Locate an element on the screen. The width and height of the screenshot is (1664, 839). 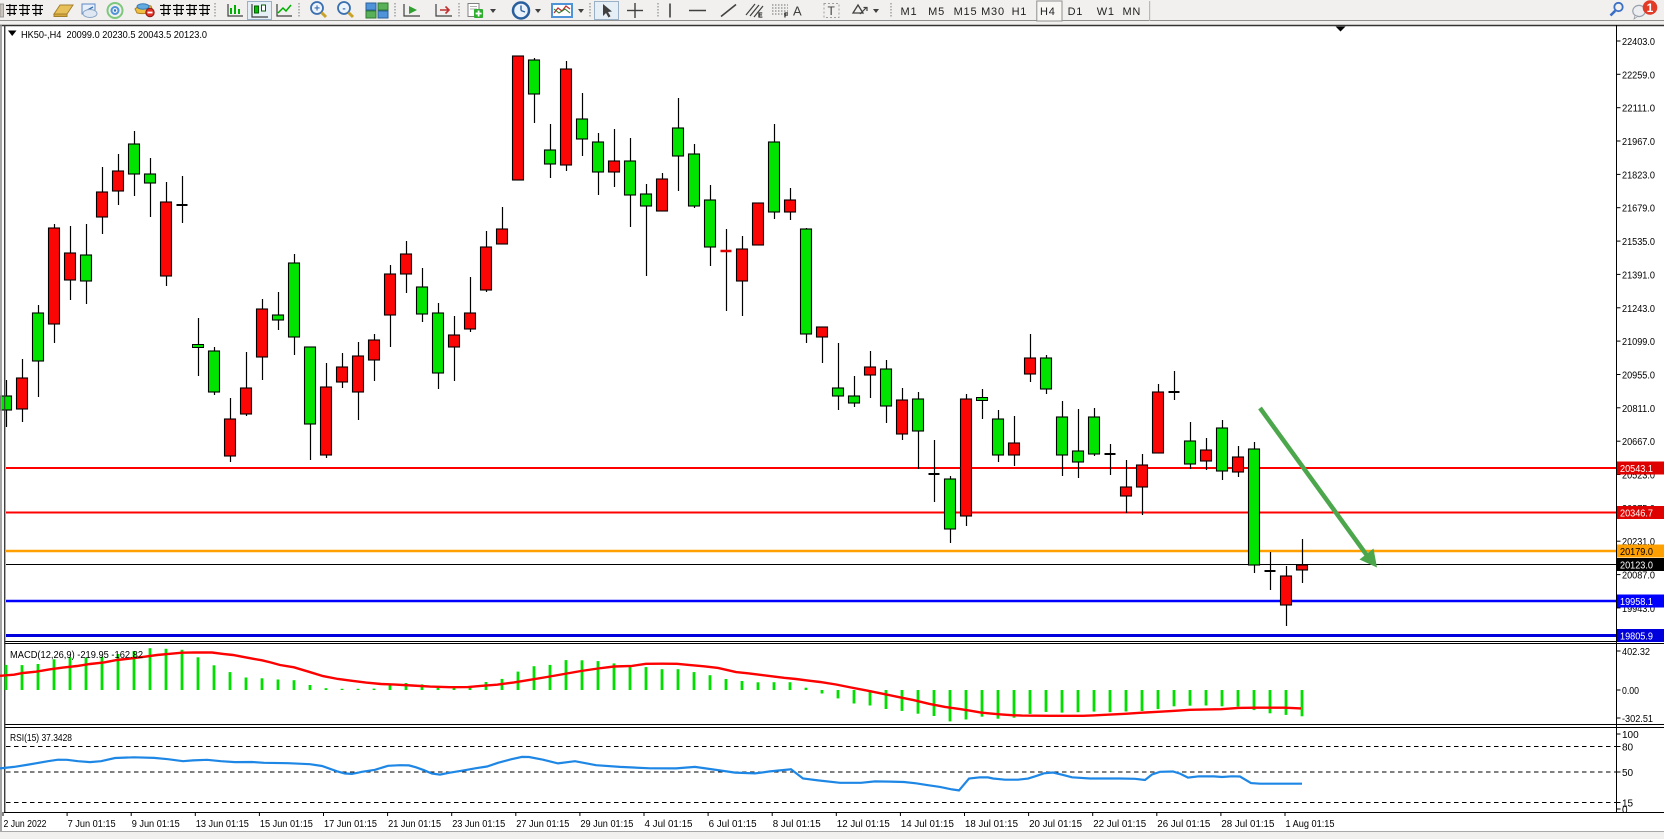
svg-text: 20 Jul 01:15 is located at coordinates (1055, 824).